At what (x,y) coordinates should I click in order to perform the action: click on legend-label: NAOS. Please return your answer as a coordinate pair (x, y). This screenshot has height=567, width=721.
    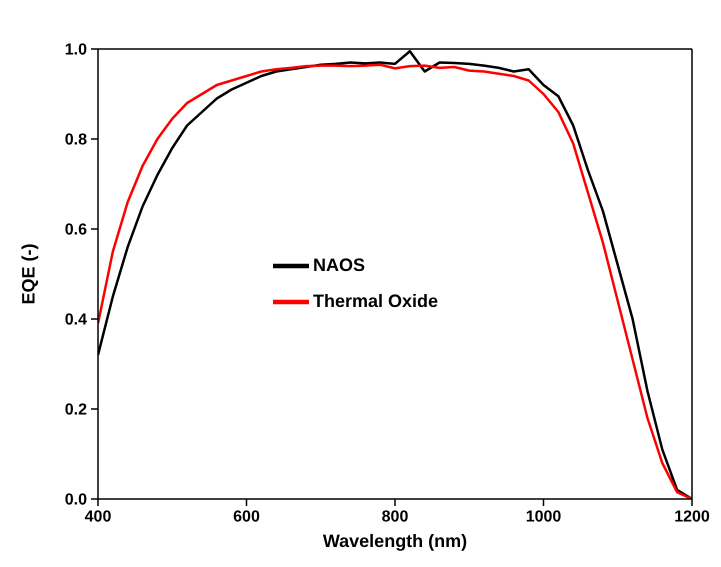
    Looking at the image, I should click on (338, 264).